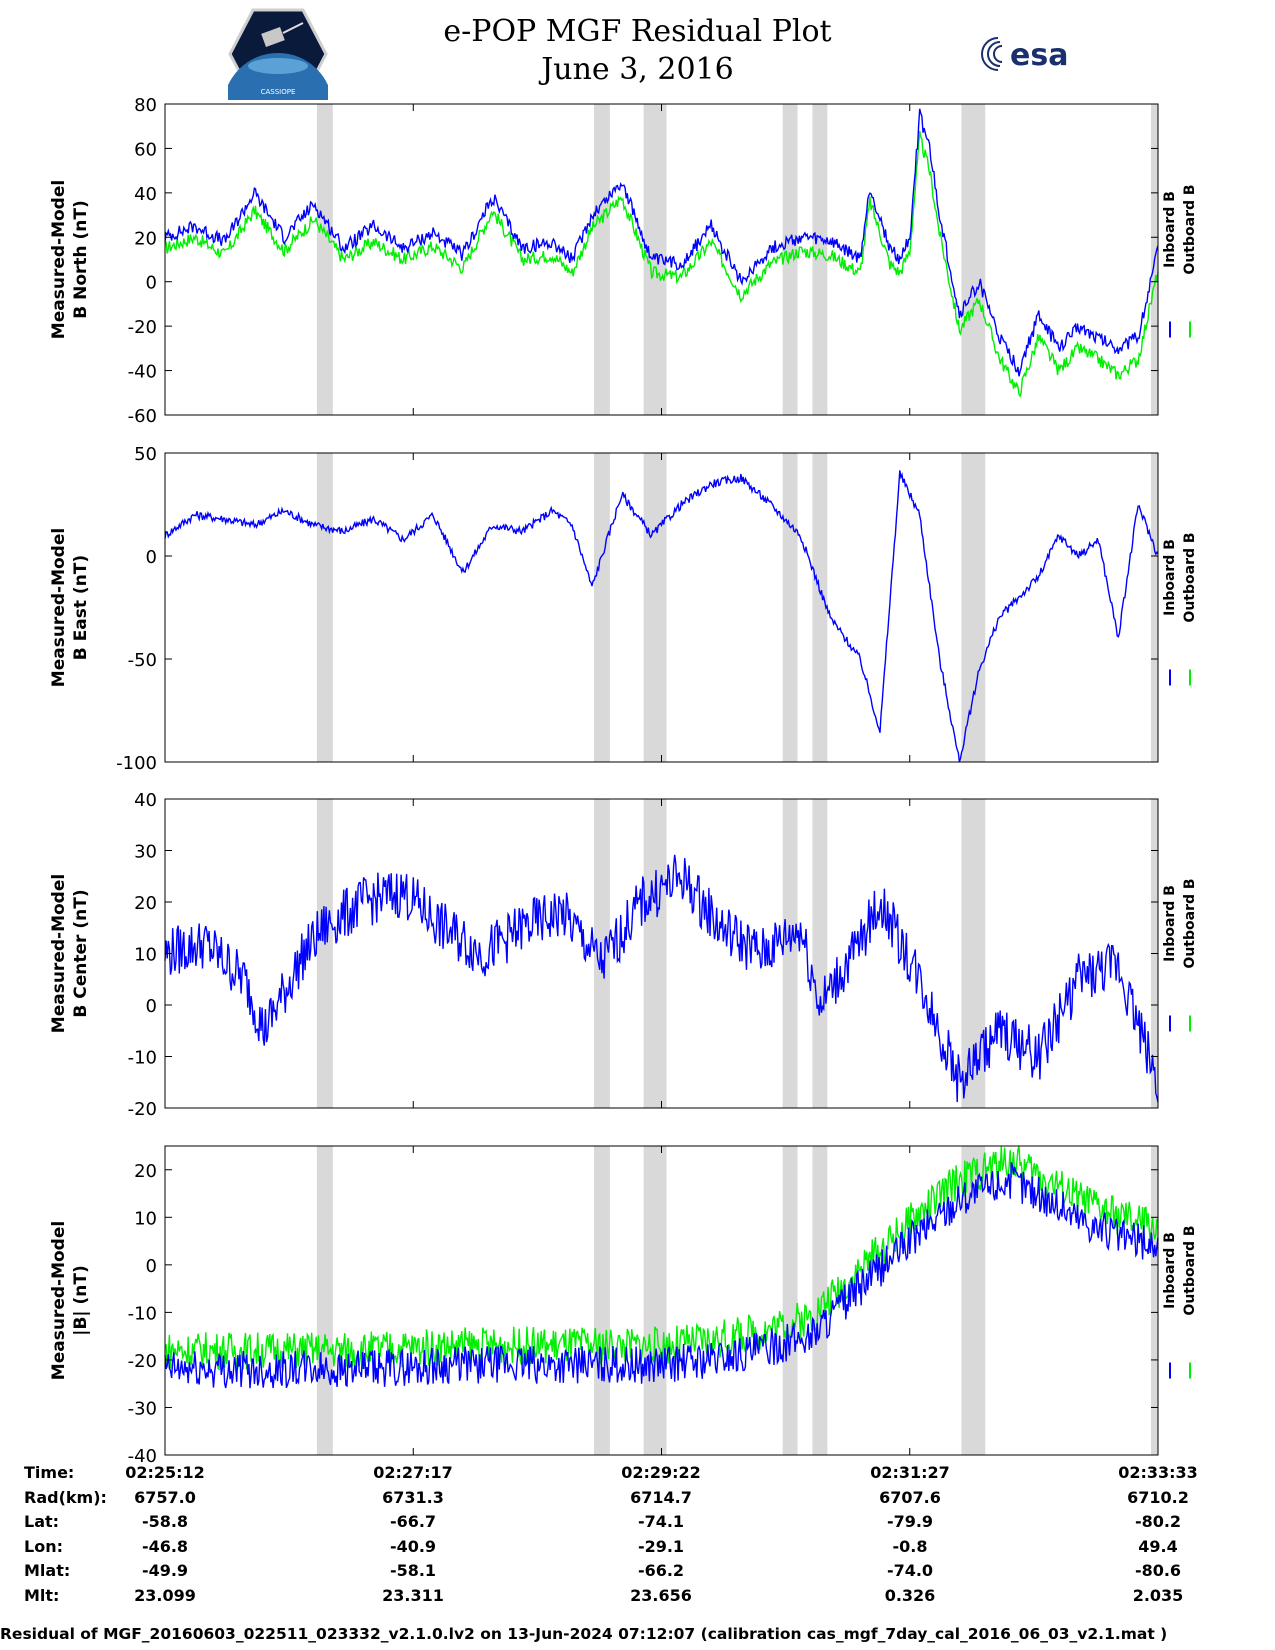  I want to click on orbit-info-value: -49.9, so click(165, 1570).